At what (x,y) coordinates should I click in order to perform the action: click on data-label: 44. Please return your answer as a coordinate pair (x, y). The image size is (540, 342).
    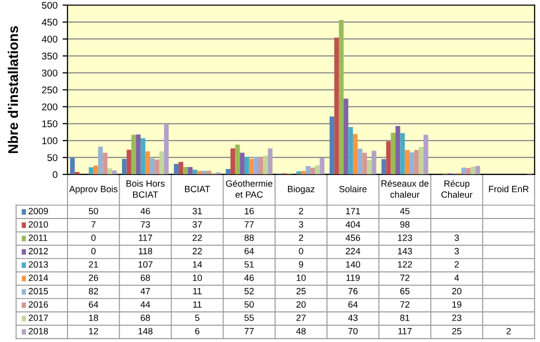
    Looking at the image, I should click on (145, 304).